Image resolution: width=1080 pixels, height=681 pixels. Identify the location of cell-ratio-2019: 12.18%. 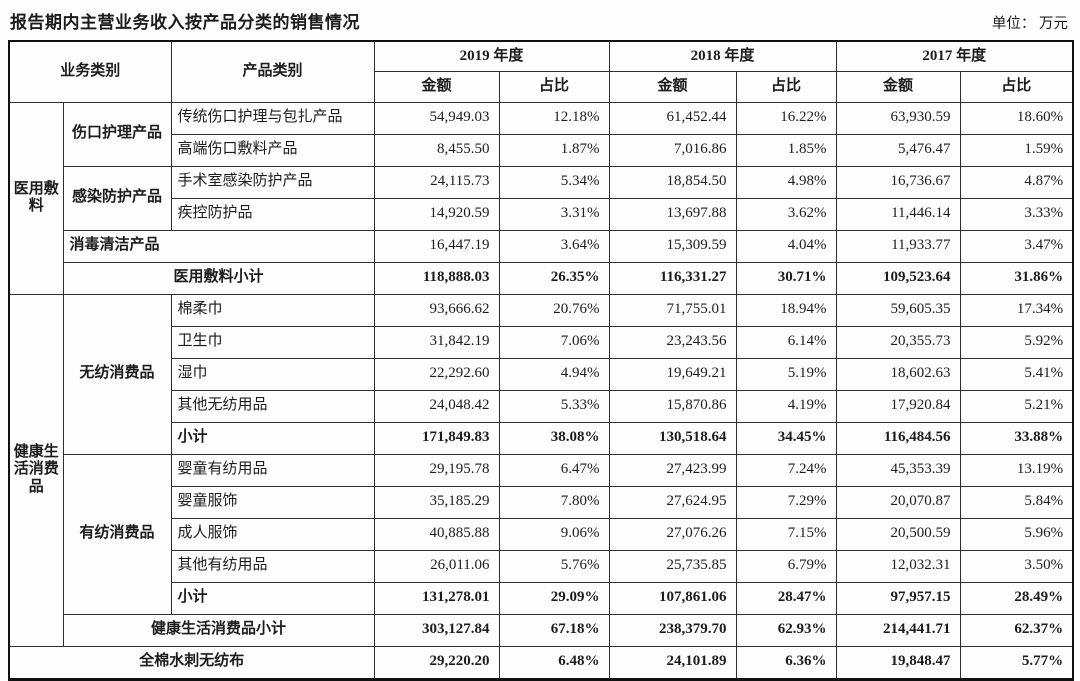
(554, 118).